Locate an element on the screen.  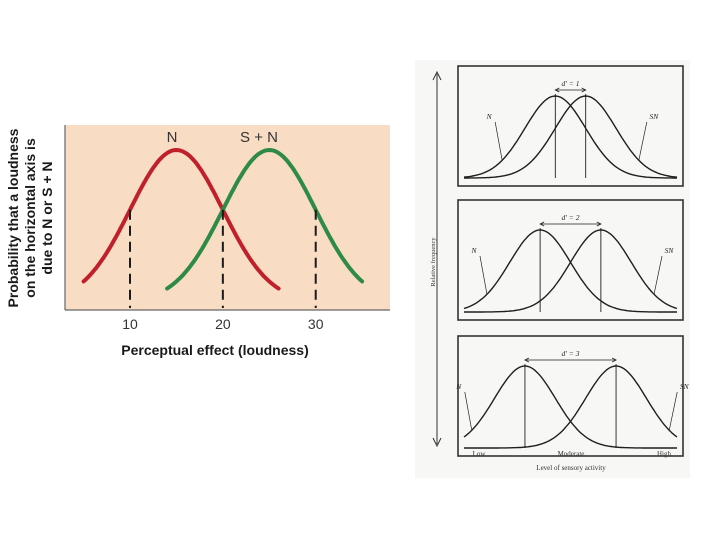
x-tick-label-20: 20 is located at coordinates (223, 324).